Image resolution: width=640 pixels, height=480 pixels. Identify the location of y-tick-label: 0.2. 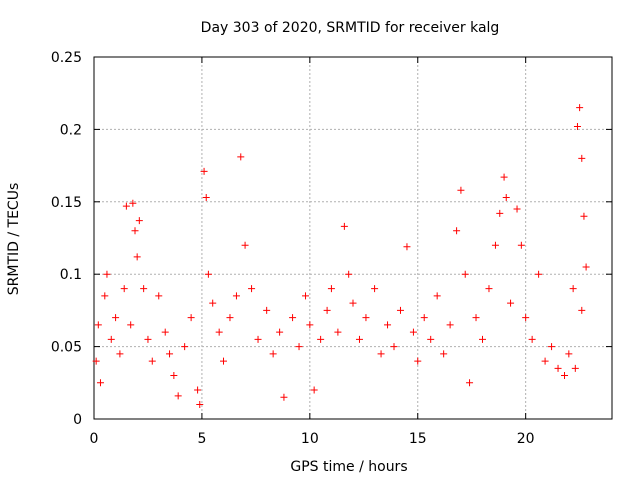
(71, 130).